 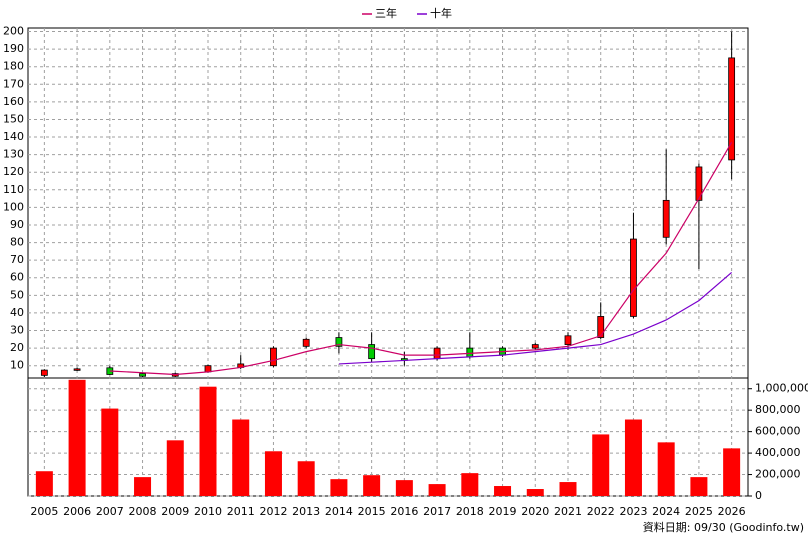 What do you see at coordinates (441, 13) in the screenshot?
I see `legend-label: 十年` at bounding box center [441, 13].